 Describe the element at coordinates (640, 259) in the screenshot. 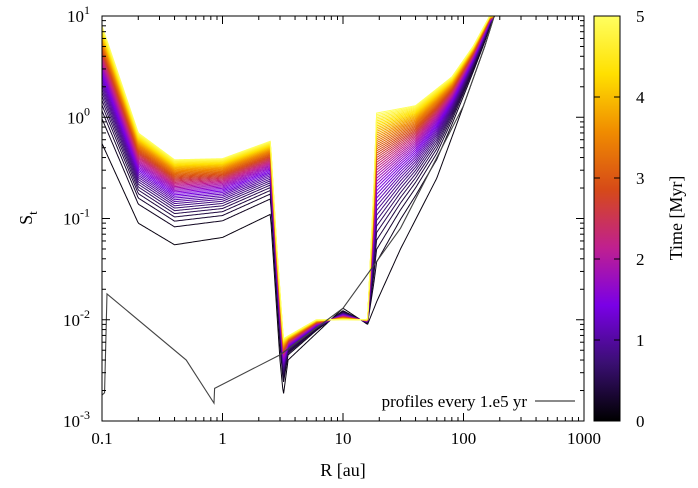

I see `colorbar-tick-label: 2` at that location.